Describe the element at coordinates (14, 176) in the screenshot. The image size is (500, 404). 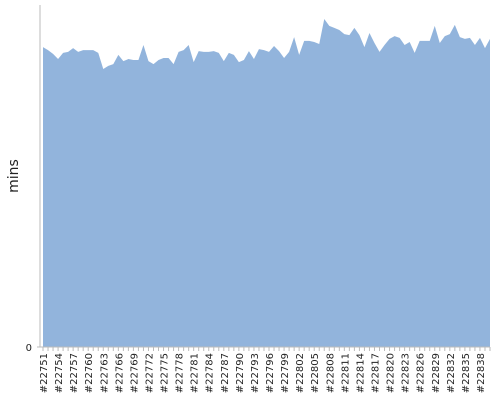
I see `y-axis-label: mins` at that location.